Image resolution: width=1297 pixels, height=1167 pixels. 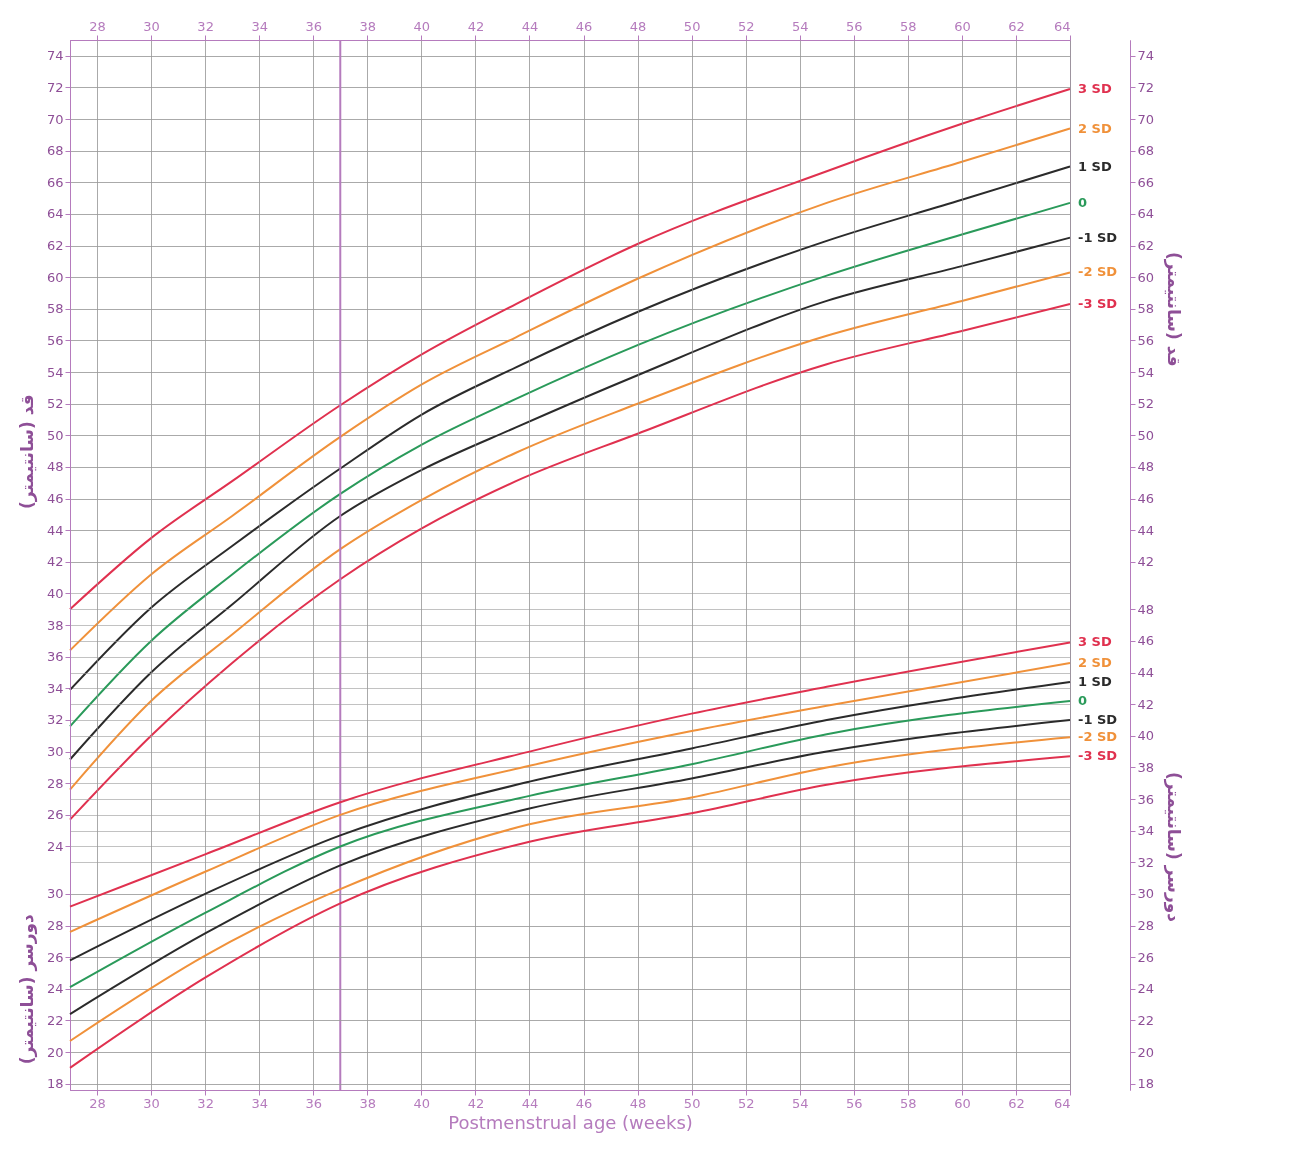 I want to click on x-tick-label: 50, so click(x=692, y=1103).